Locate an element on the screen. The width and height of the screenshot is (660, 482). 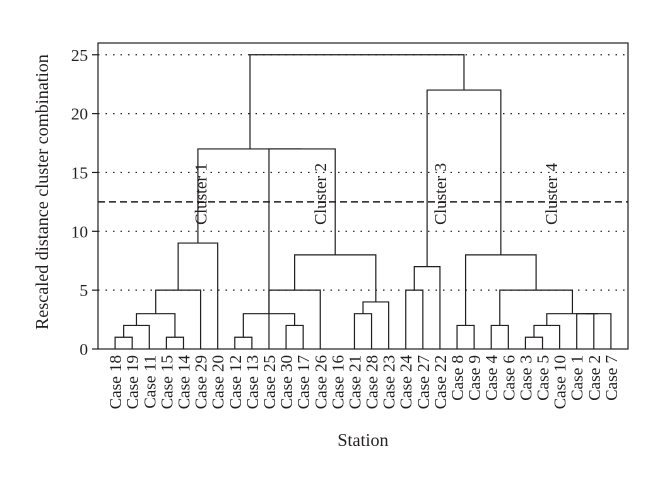
leaf-label: Case 7 is located at coordinates (611, 378).